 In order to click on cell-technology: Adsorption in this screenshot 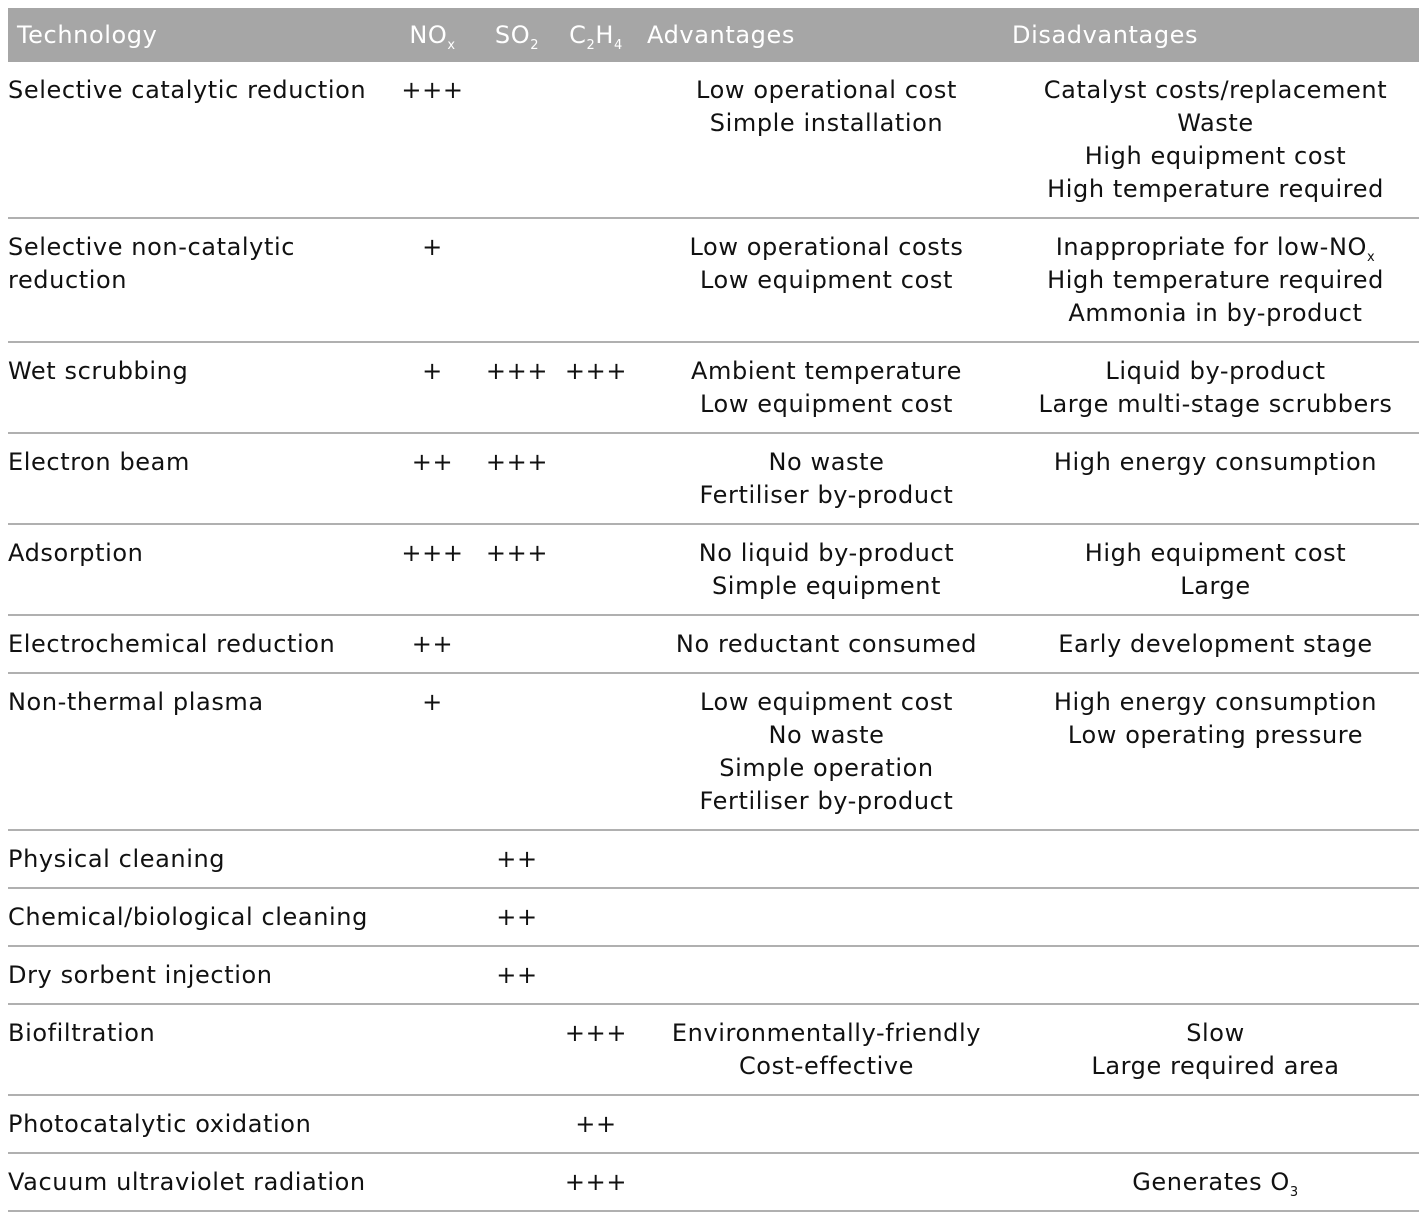, I will do `click(195, 570)`.